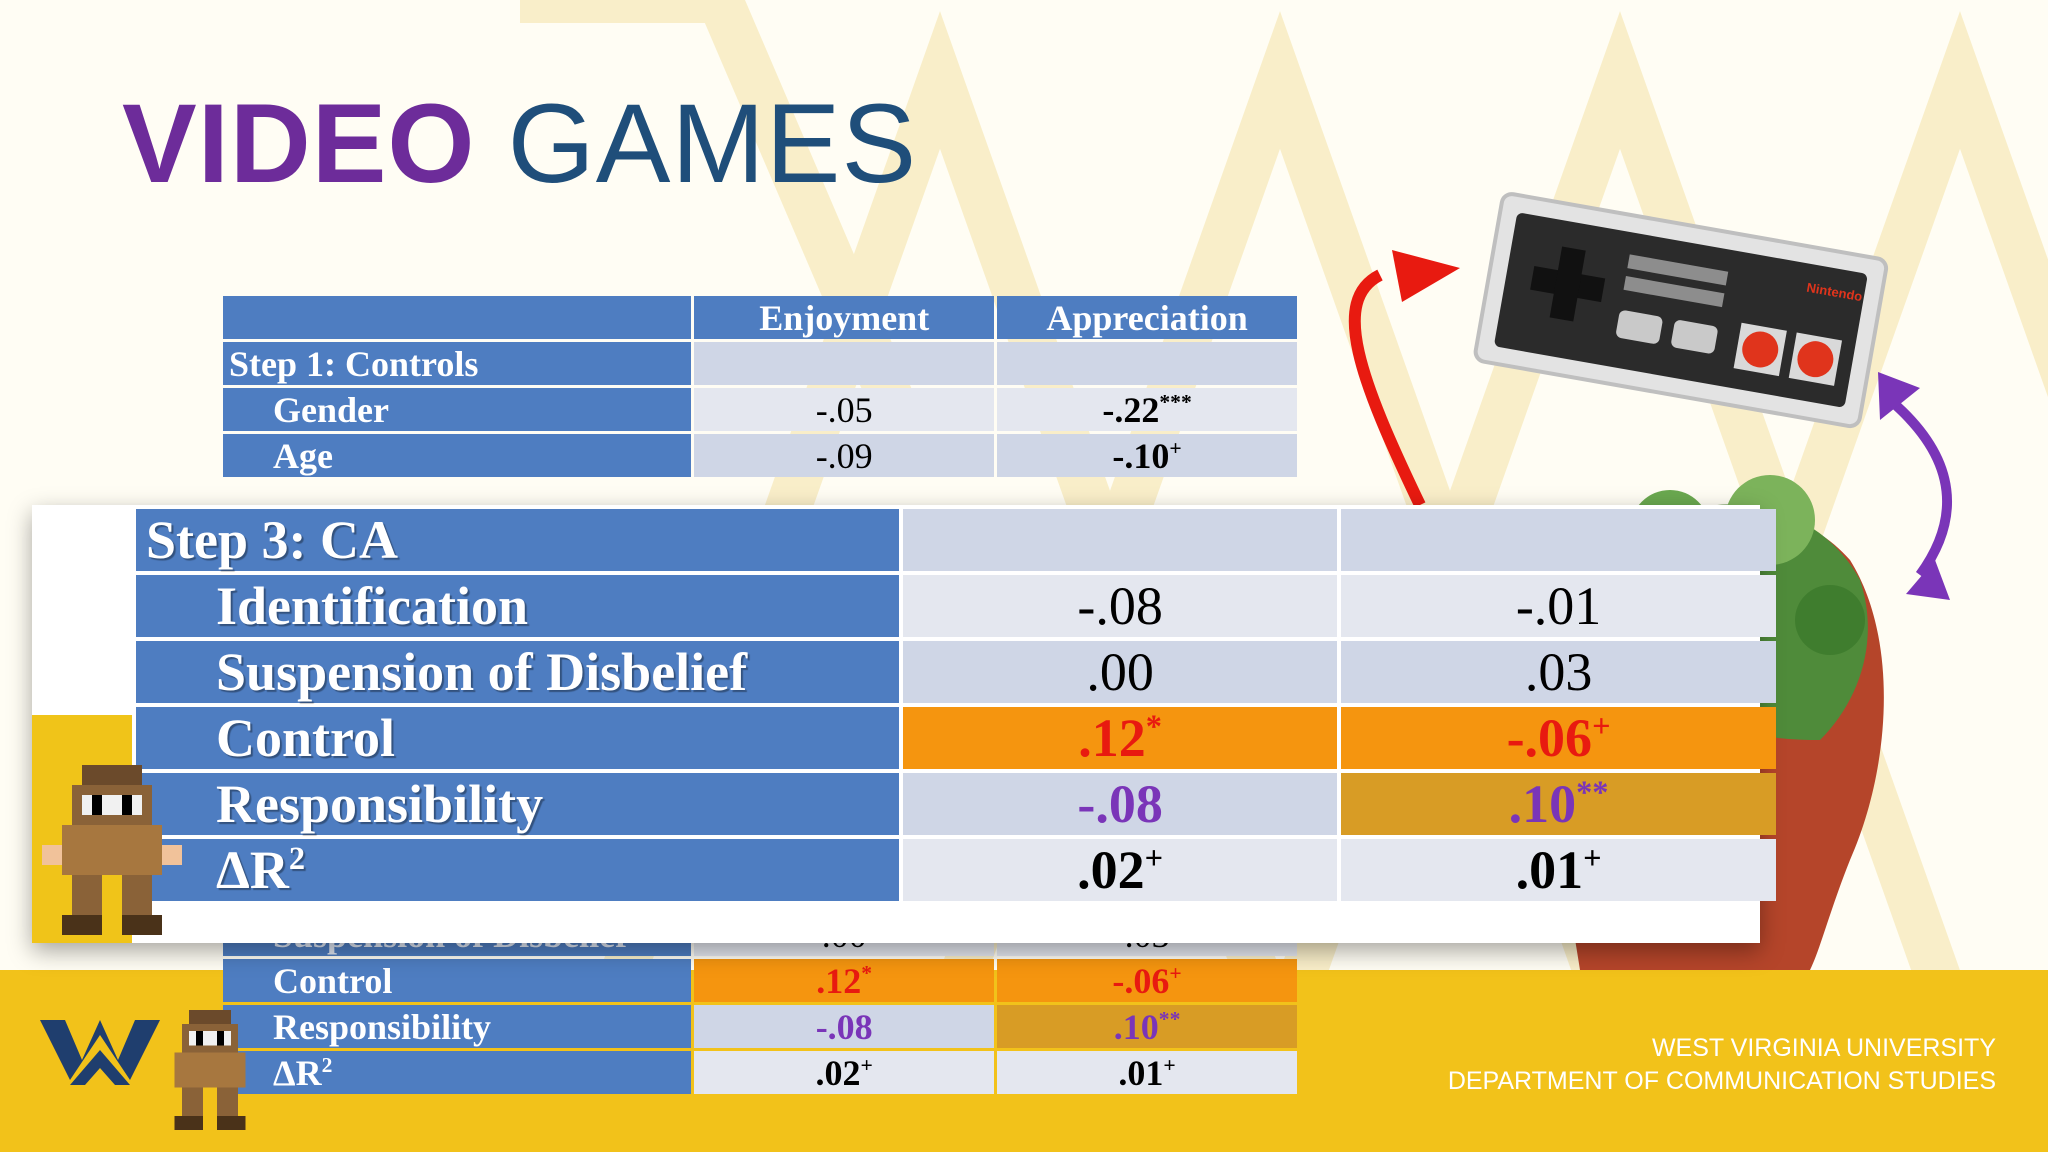 The height and width of the screenshot is (1152, 2048). Describe the element at coordinates (457, 317) in the screenshot. I see `header-empty` at that location.